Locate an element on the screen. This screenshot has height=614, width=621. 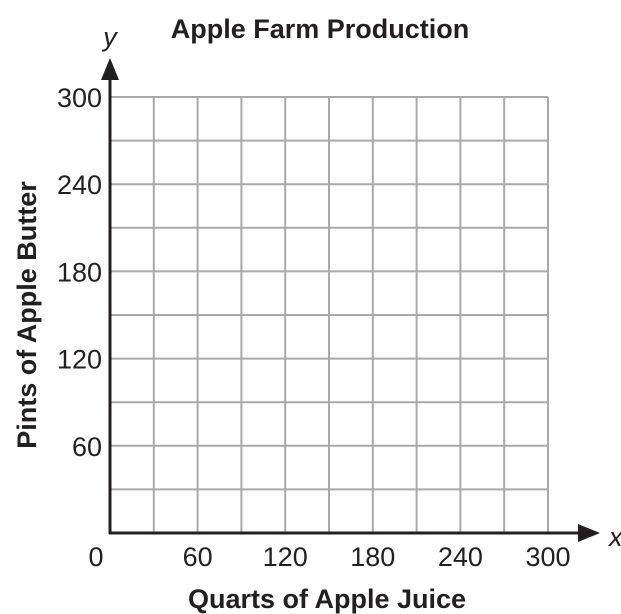
y-tick-label: 120 is located at coordinates (79, 360).